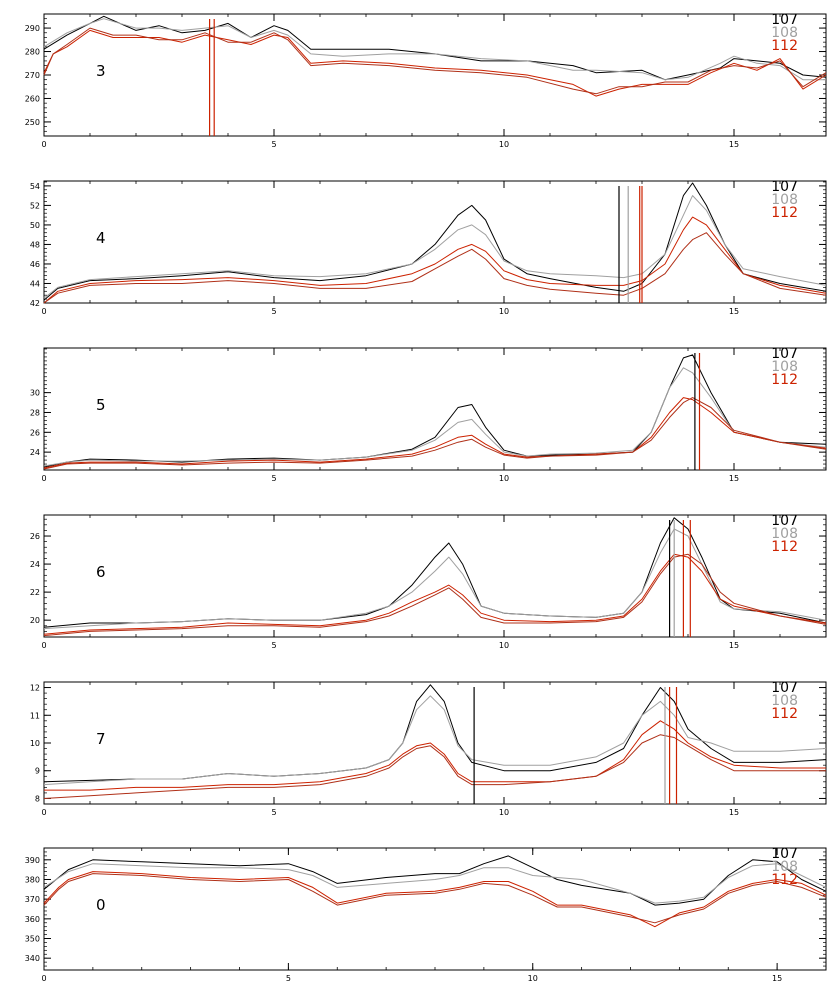 Image resolution: width=840 pixels, height=1000 pixels. What do you see at coordinates (35, 393) in the screenshot?
I see `y-tick-label: 30` at bounding box center [35, 393].